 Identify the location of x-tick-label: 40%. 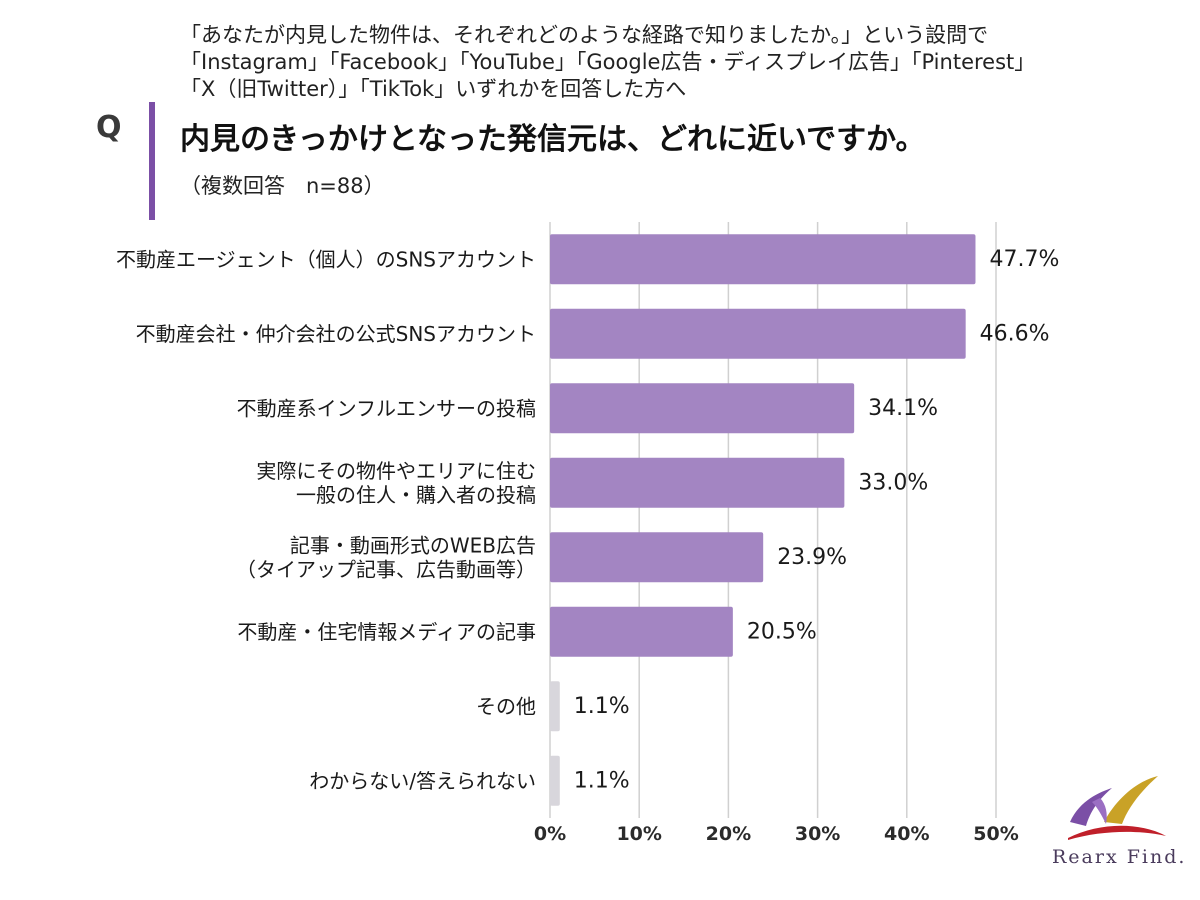
(906, 834).